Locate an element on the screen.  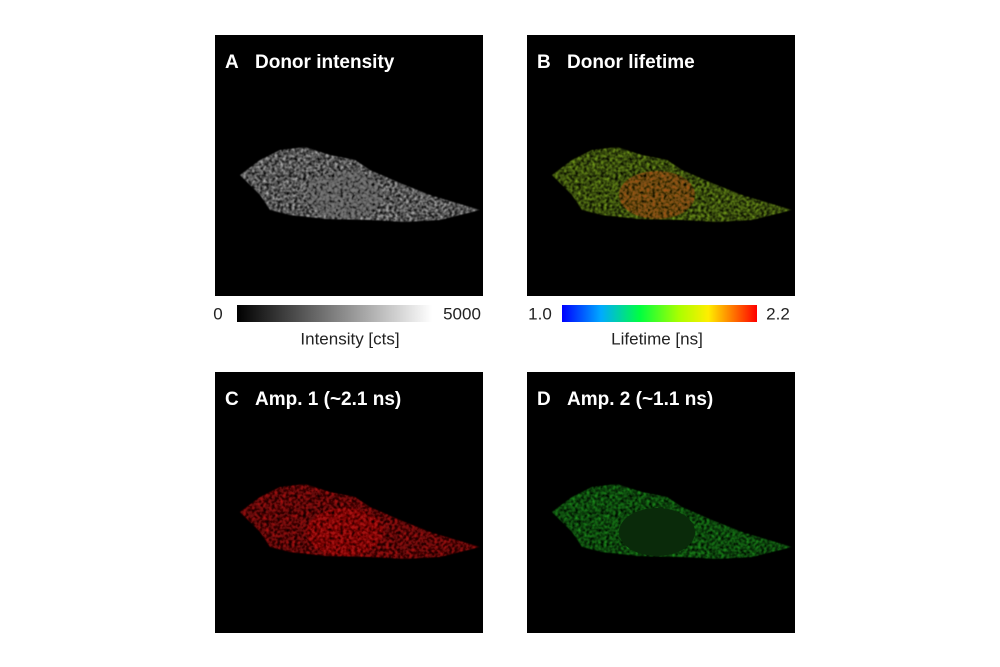
panel-title: Donor intensity is located at coordinates (325, 62).